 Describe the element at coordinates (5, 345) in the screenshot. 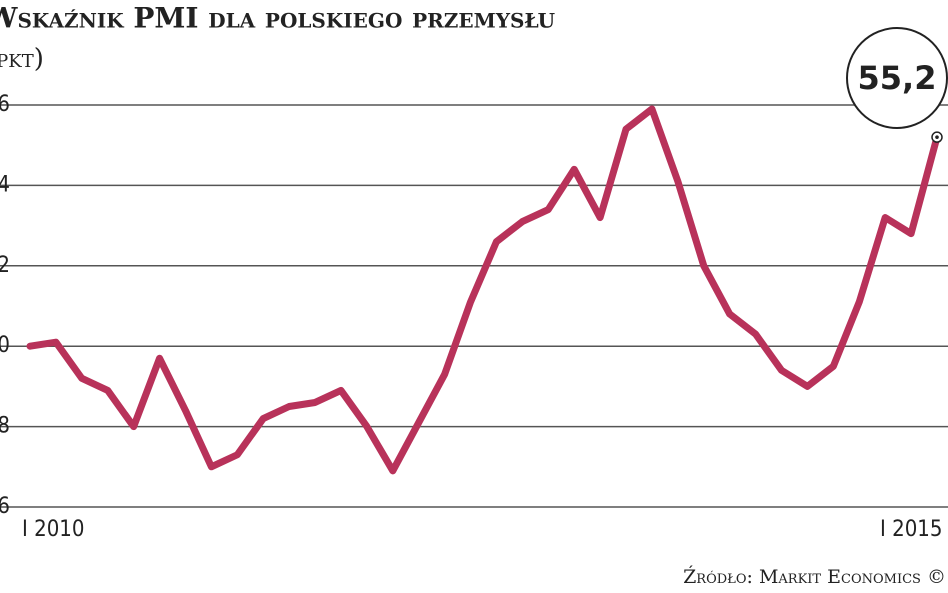

I see `y-tick-label: 50` at that location.